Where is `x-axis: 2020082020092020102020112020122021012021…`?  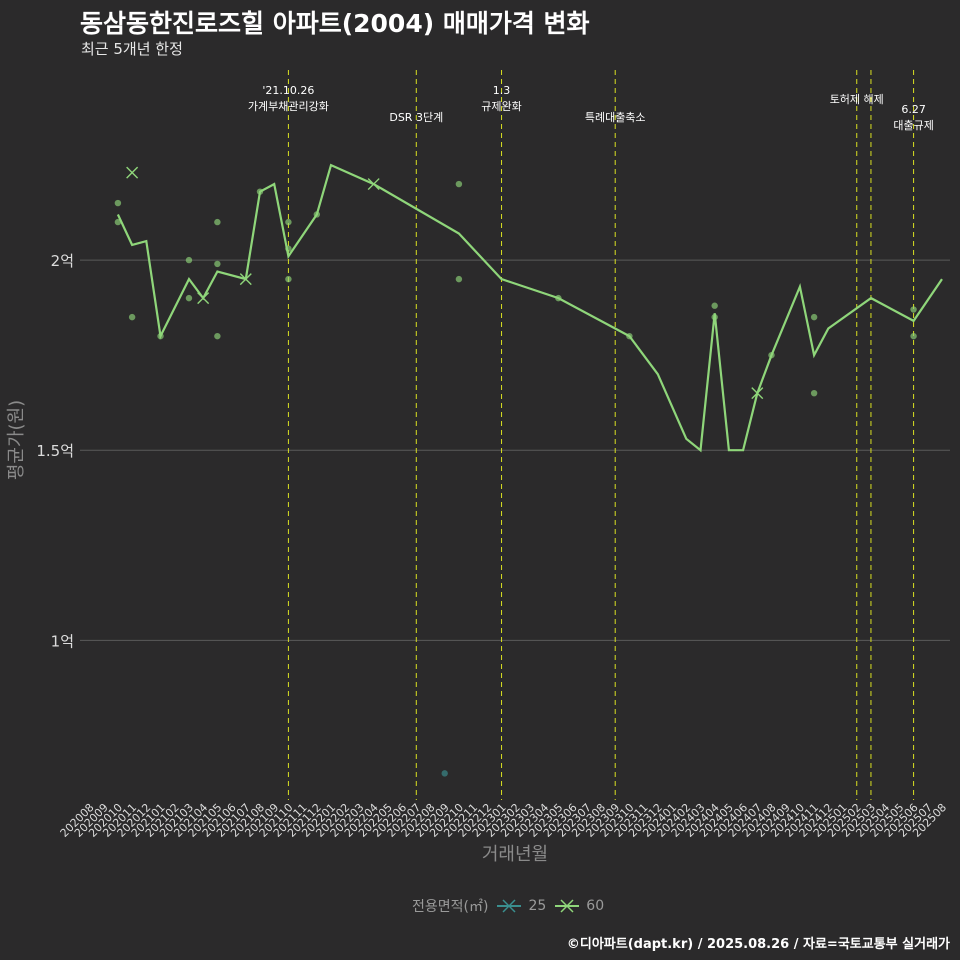 x-axis: 2020082020092020102020112020122021012021… is located at coordinates (503, 820).